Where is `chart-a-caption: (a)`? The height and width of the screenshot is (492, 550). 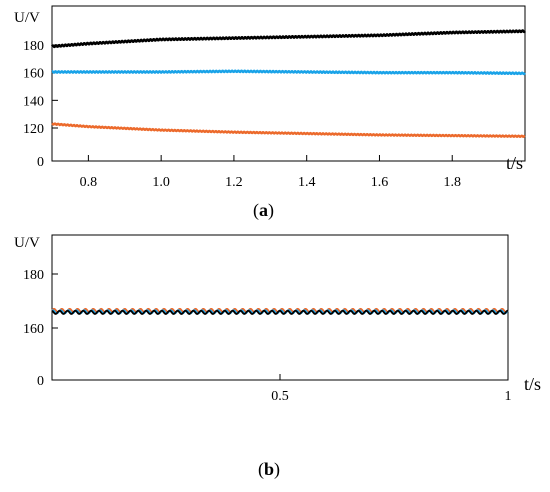 chart-a-caption: (a) is located at coordinates (263, 210).